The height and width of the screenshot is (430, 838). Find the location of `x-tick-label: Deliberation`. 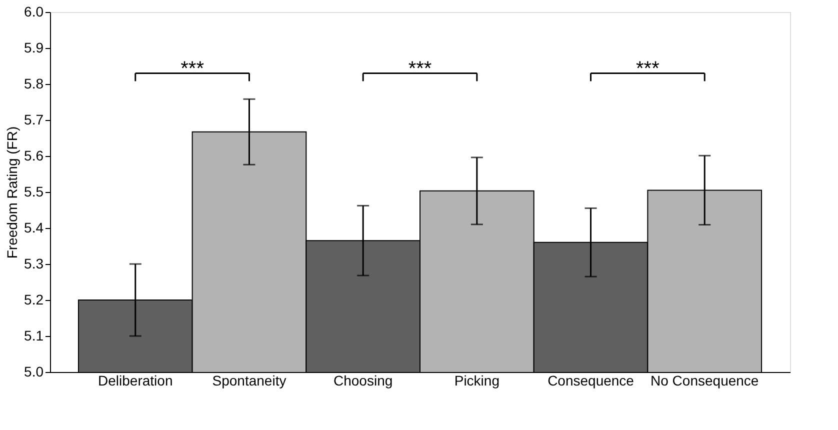

x-tick-label: Deliberation is located at coordinates (135, 380).